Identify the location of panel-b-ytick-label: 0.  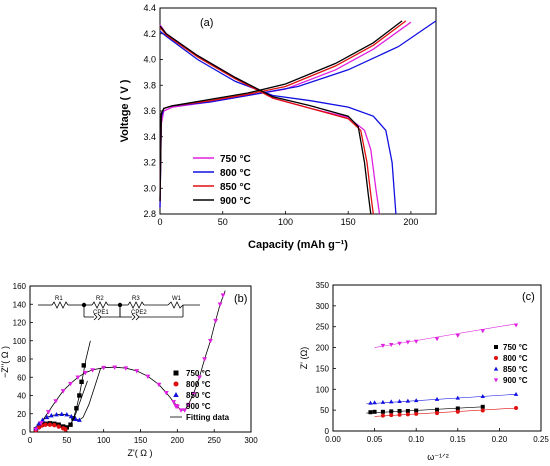
(24, 432).